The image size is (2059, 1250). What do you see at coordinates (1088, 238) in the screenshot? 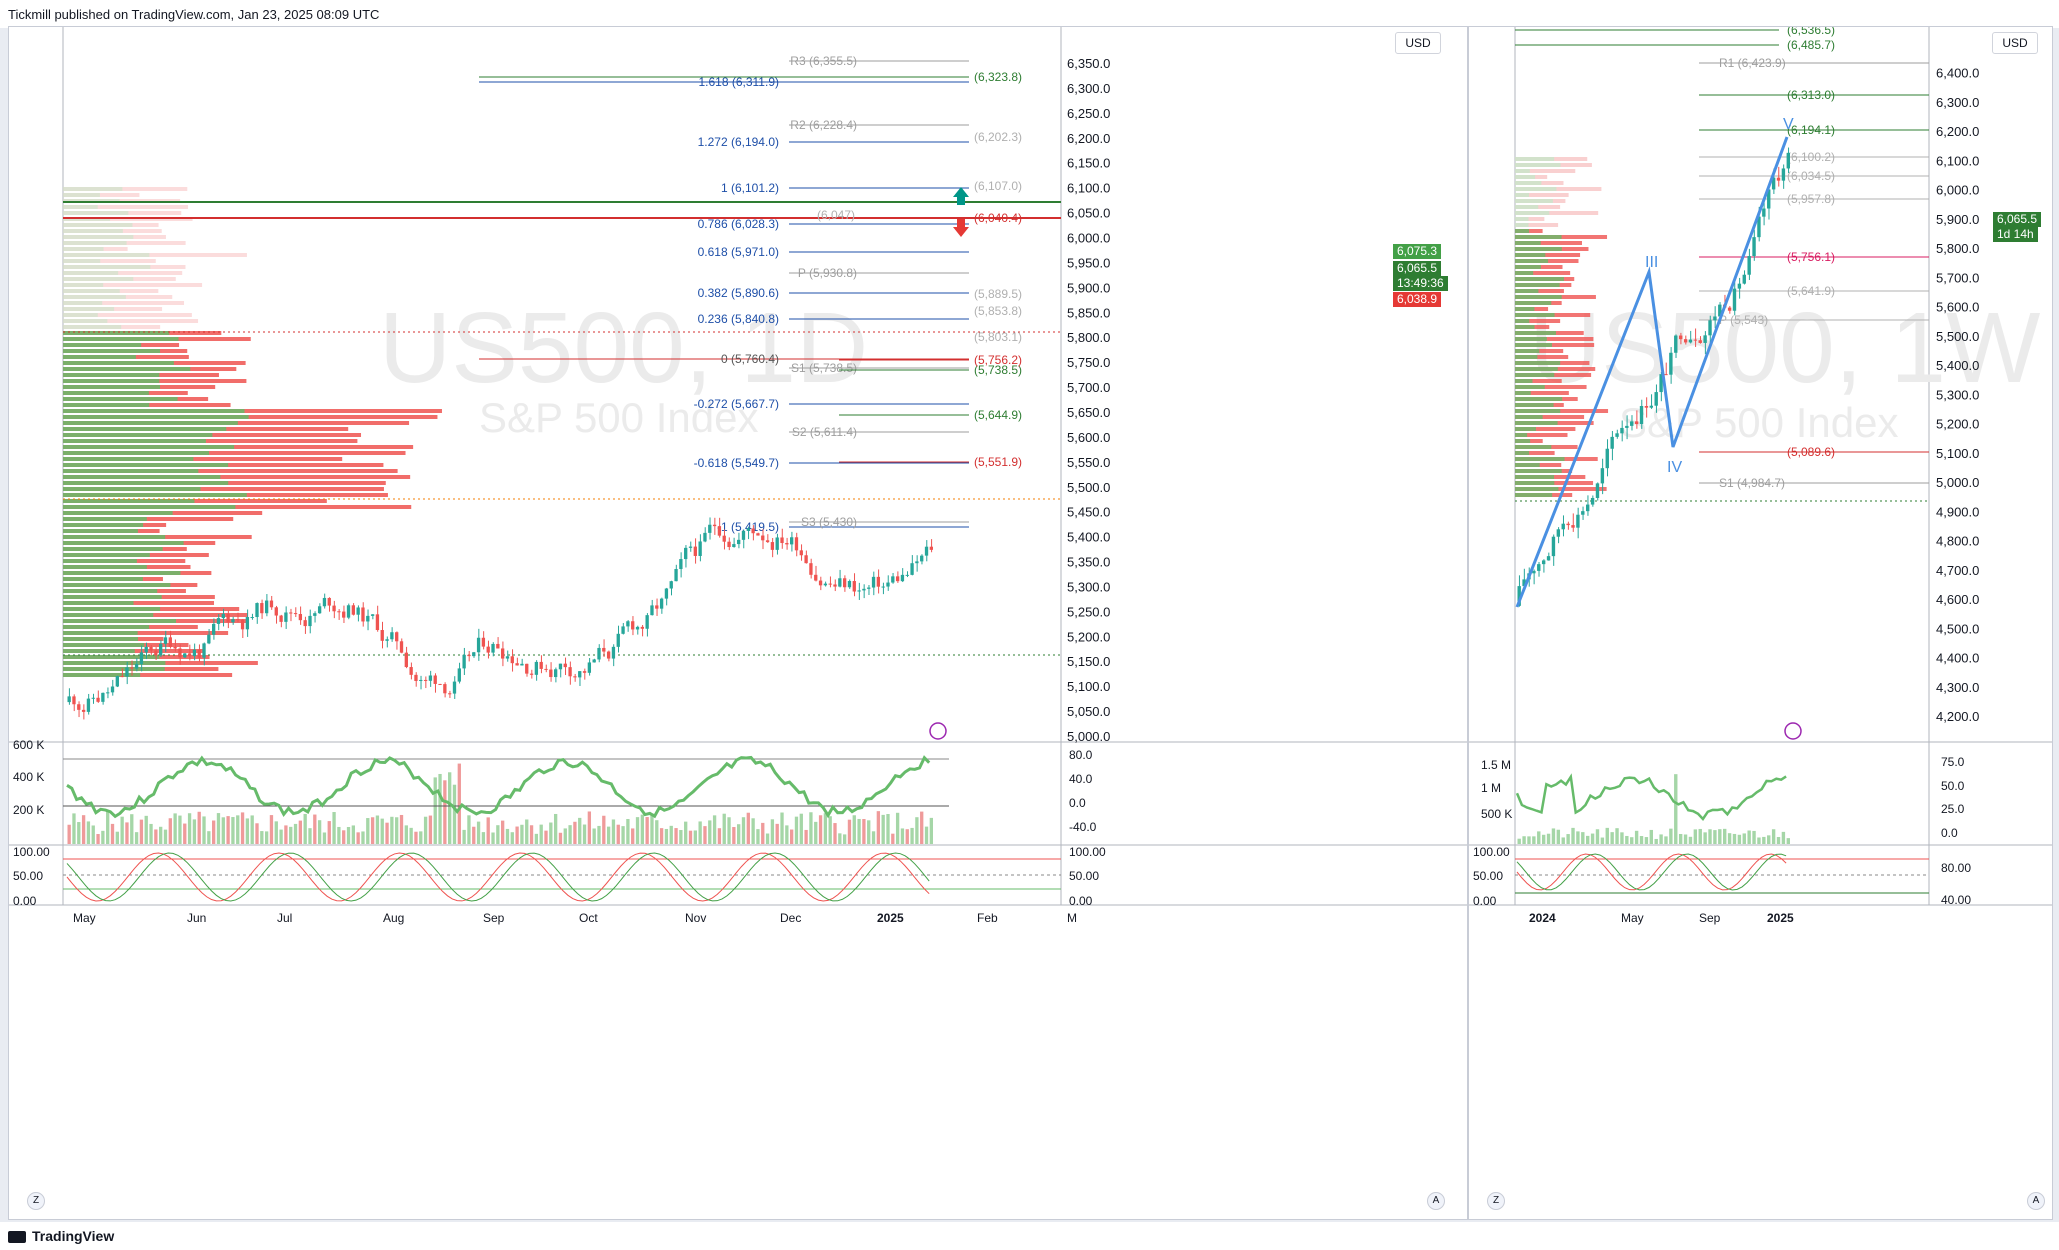
I see `price-axis-label: 6,000.0` at bounding box center [1088, 238].